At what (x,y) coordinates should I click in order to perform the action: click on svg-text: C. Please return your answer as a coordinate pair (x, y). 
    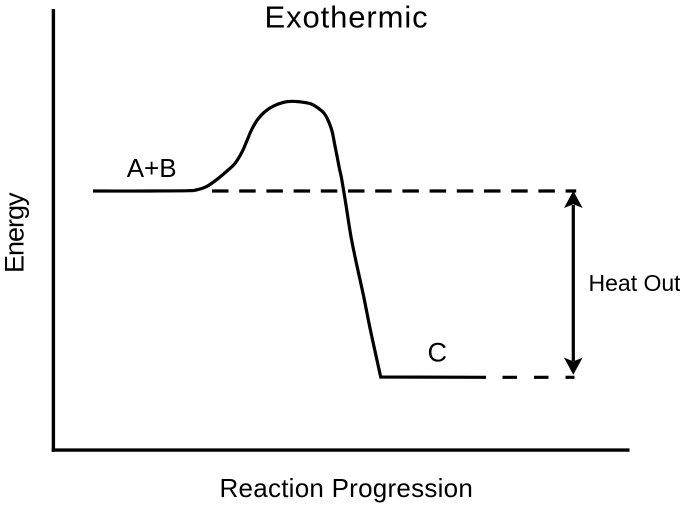
    Looking at the image, I should click on (438, 353).